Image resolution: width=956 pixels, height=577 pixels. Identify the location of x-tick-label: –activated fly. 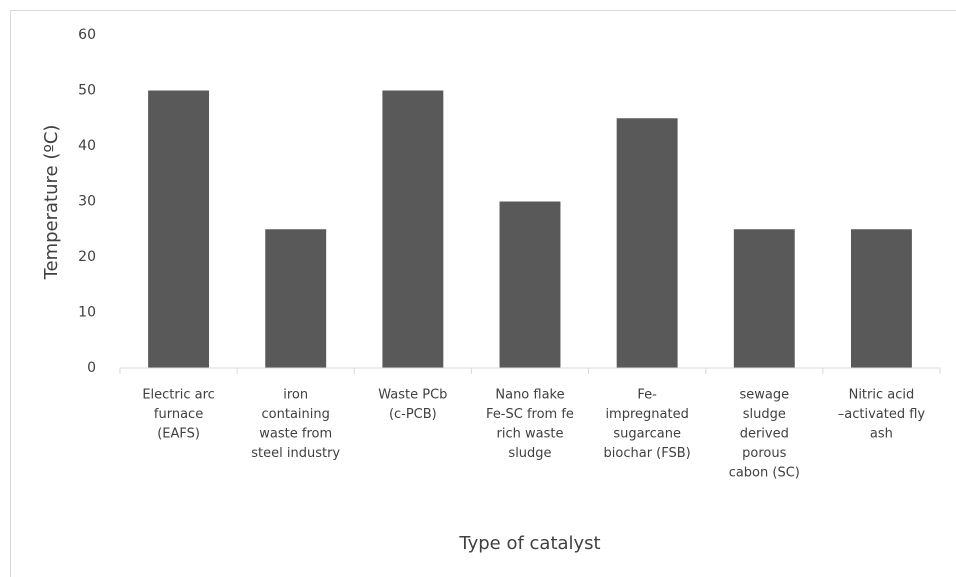
(882, 414).